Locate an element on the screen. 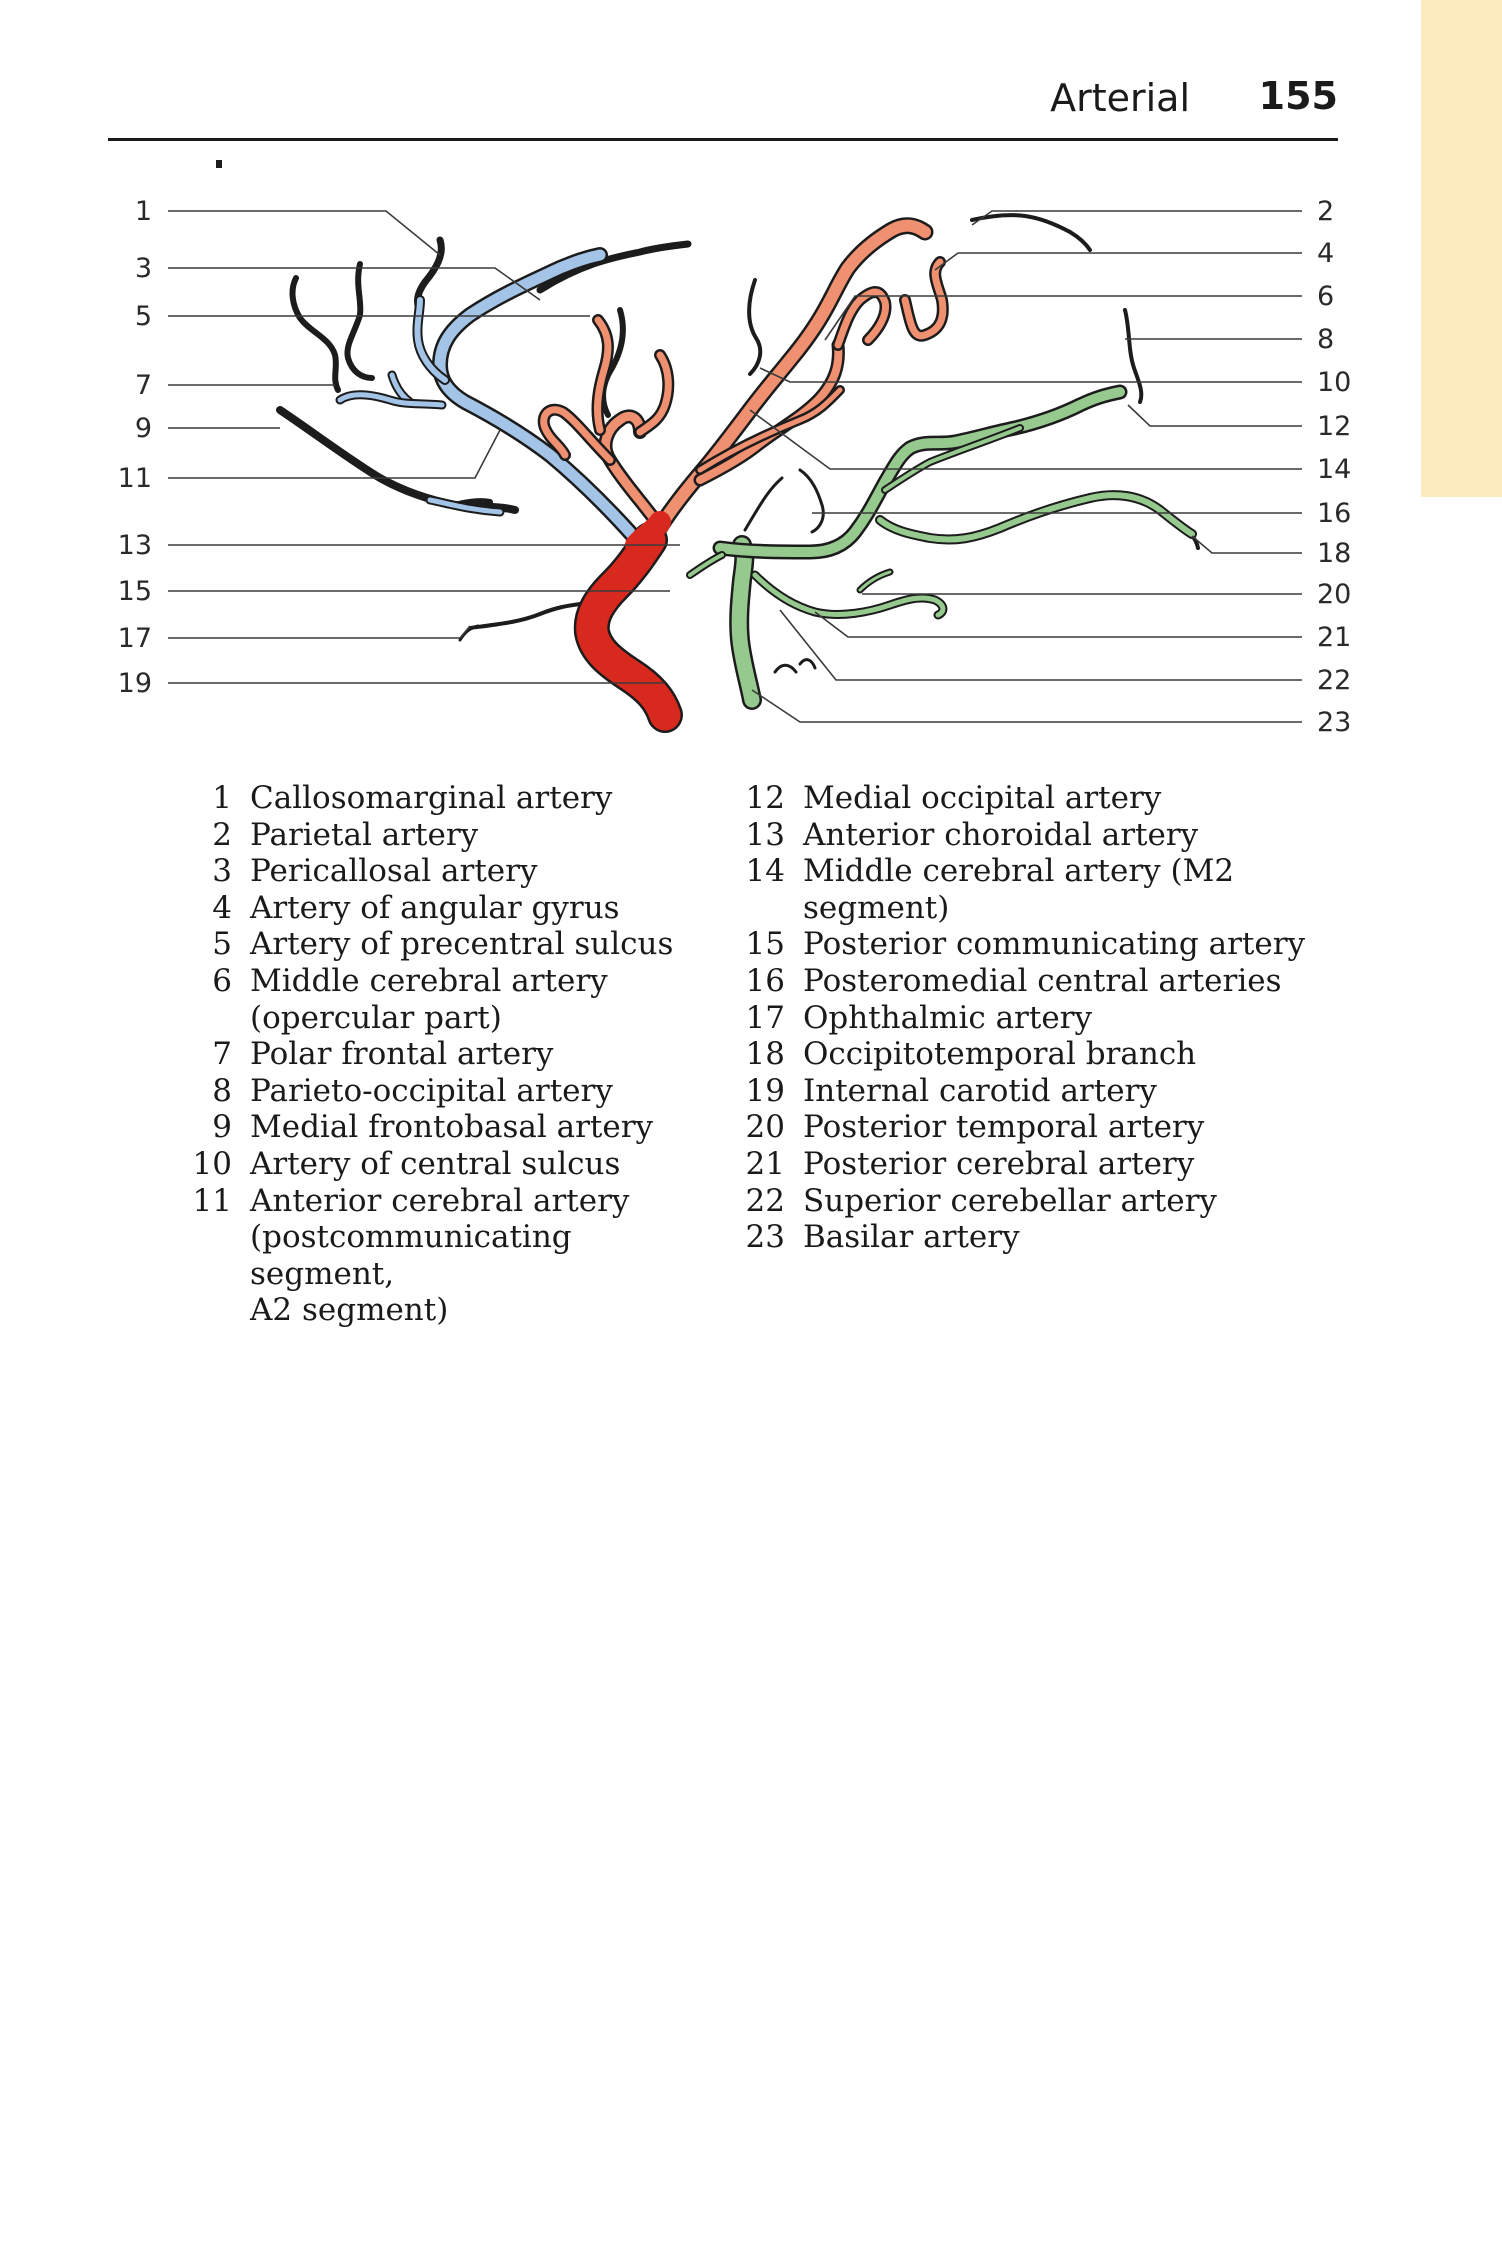 The image size is (1502, 2246). legend-item: 22 Superior cerebellar artery is located at coordinates (1053, 1201).